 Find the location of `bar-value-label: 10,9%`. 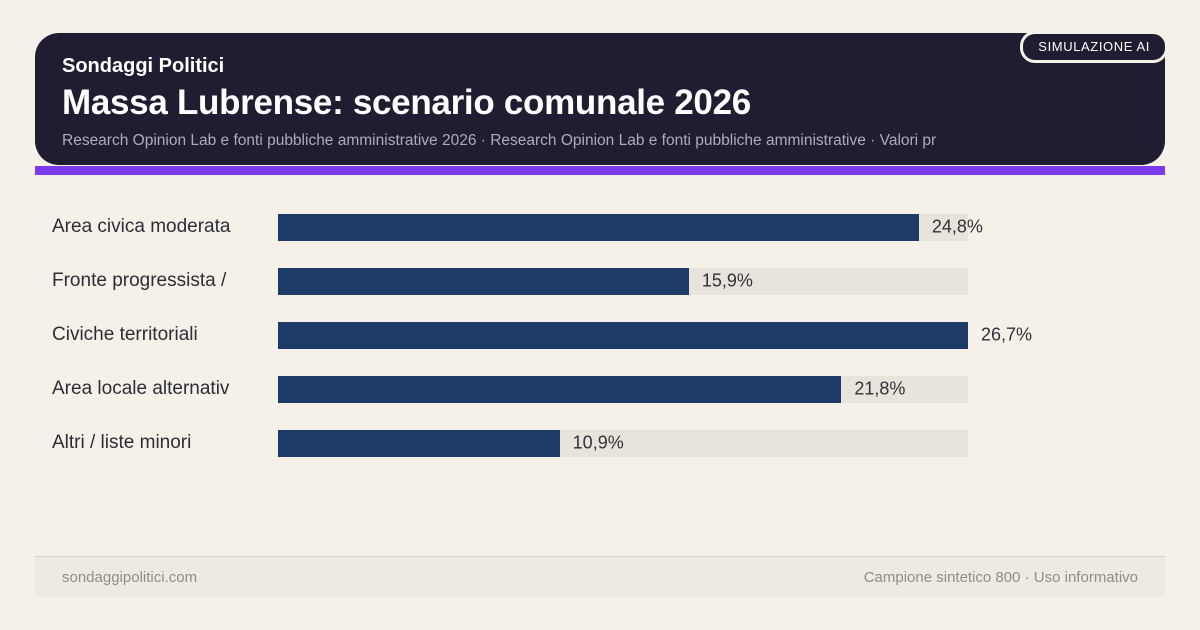

bar-value-label: 10,9% is located at coordinates (598, 442).